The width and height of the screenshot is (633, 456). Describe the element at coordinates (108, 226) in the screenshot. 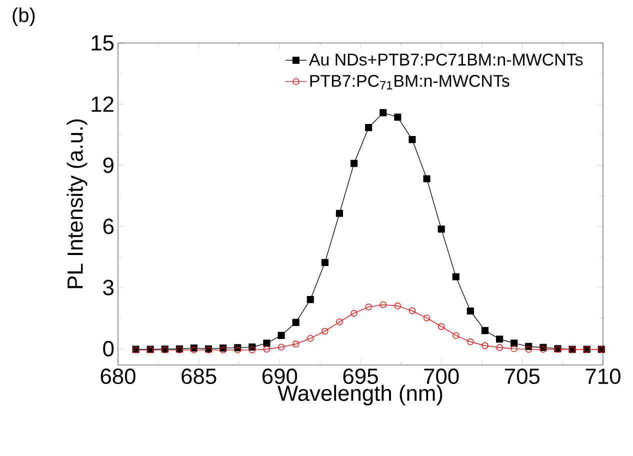

I see `y-tick-label: 6` at that location.